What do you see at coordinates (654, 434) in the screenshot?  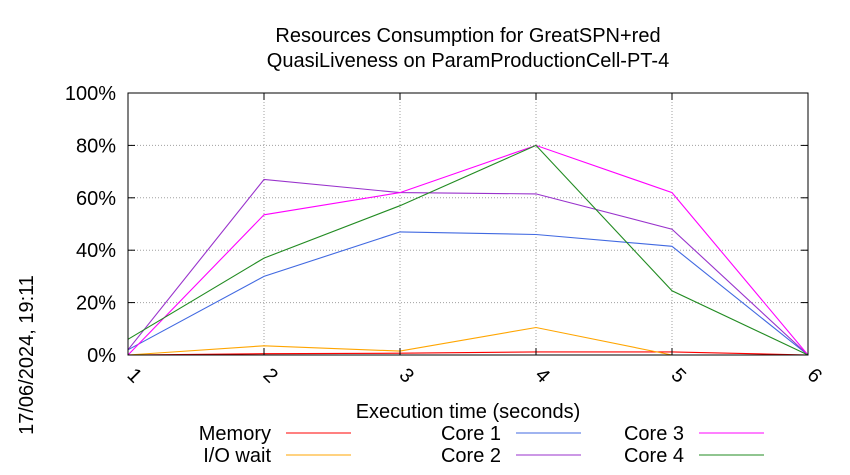 I see `legend-label-core-3: Core 3` at bounding box center [654, 434].